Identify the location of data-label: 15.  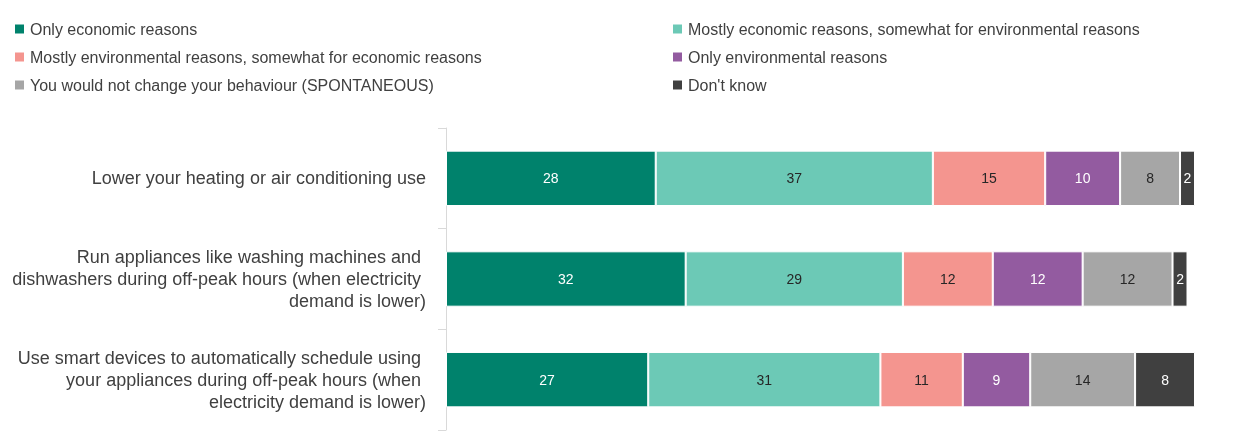
(989, 178).